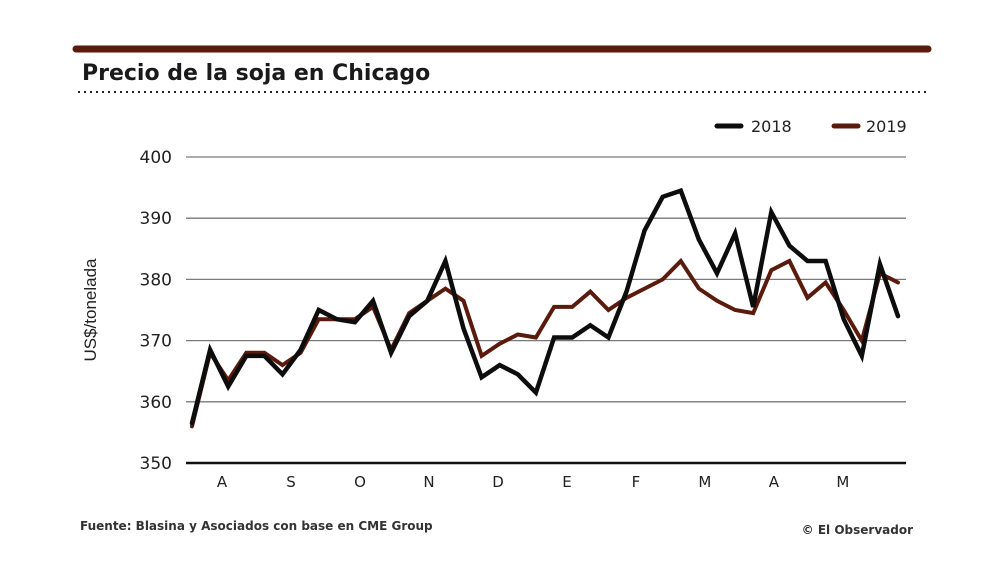 The image size is (1000, 582). What do you see at coordinates (428, 482) in the screenshot?
I see `x-tick-N-3: N` at bounding box center [428, 482].